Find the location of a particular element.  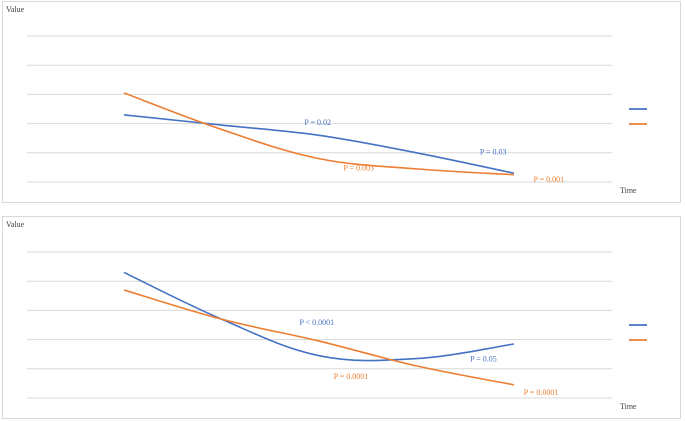

p-value-annotation: P = 0.02 is located at coordinates (317, 122).